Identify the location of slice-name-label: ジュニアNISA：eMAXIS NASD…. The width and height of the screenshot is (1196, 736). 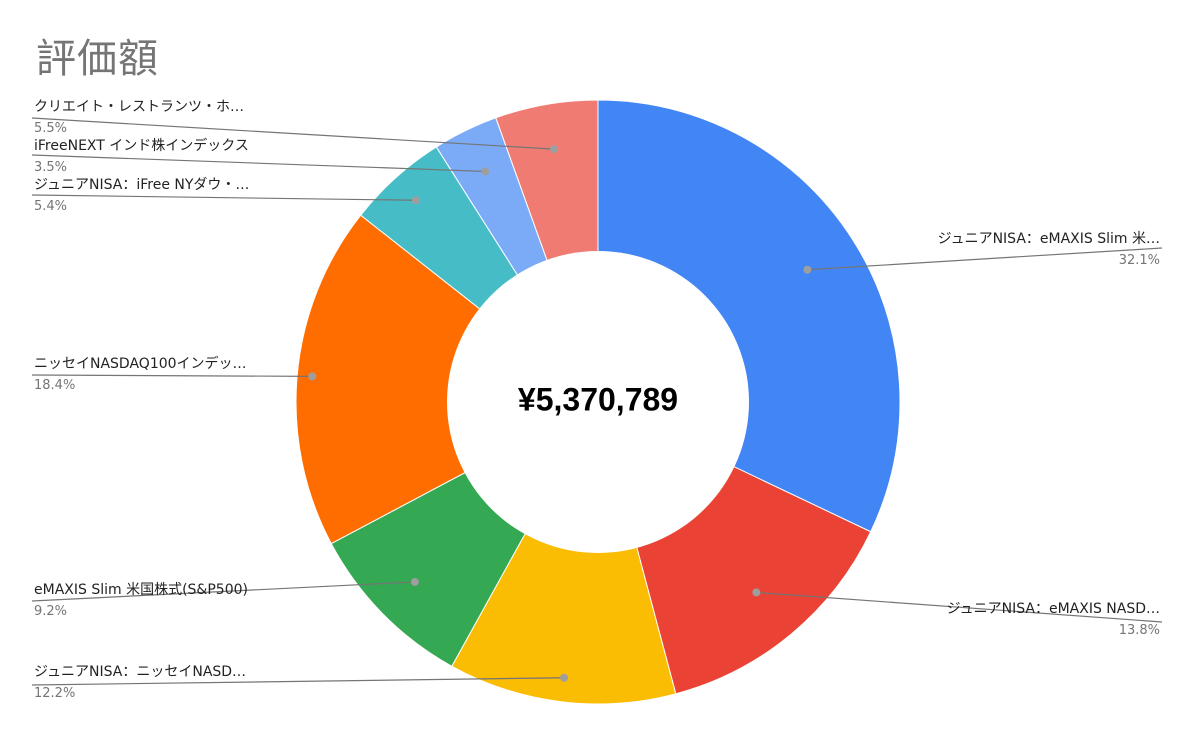
(1053, 609).